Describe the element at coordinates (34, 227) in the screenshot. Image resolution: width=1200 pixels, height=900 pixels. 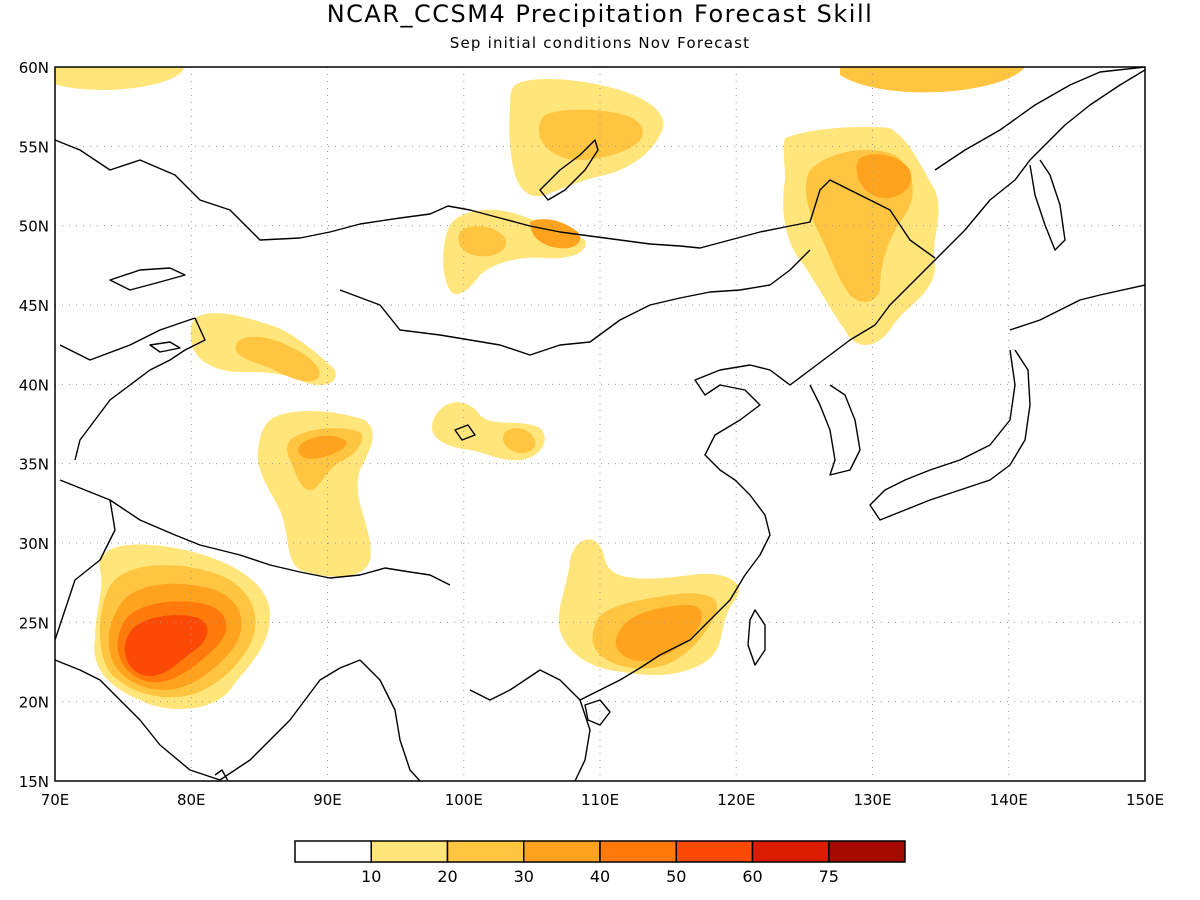
I see `y-tick-label: 50N` at that location.